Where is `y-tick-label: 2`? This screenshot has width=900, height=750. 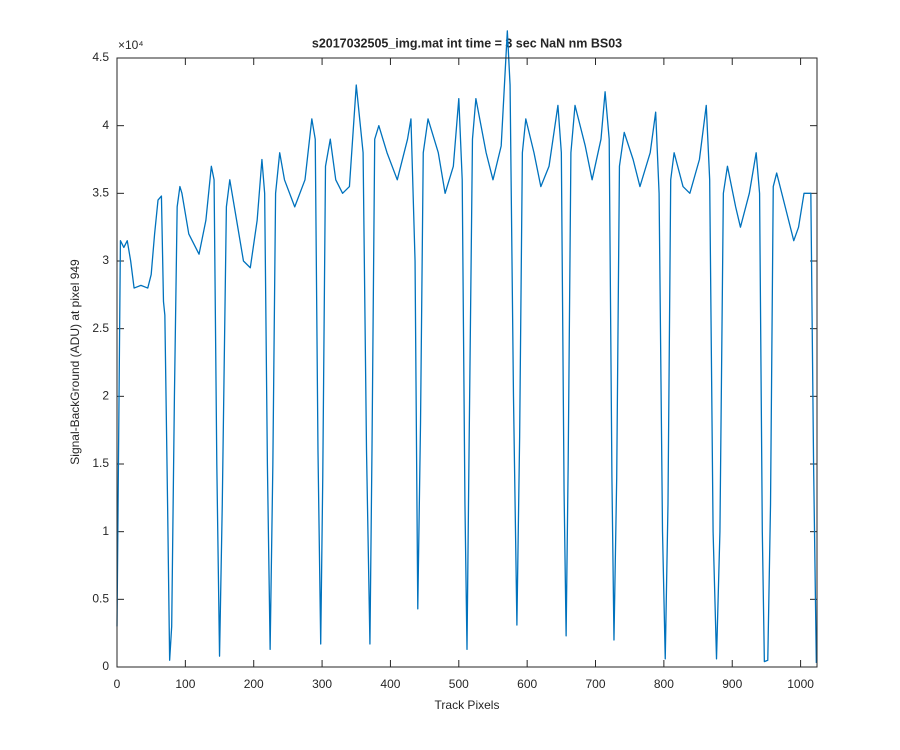
y-tick-label: 2 is located at coordinates (105, 396).